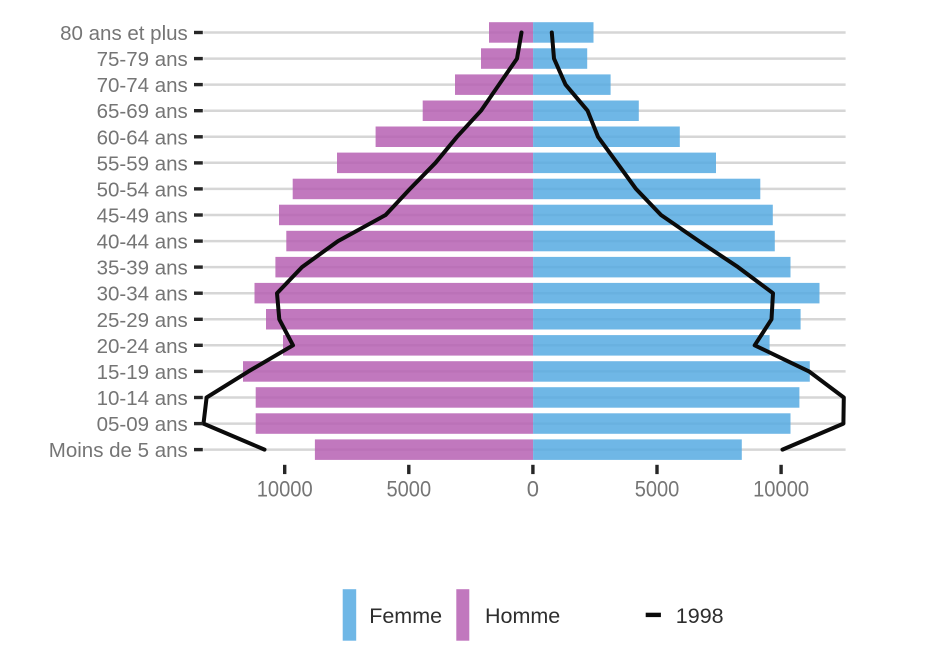 This screenshot has width=944, height=652. I want to click on svg-text: 55-59 ans, so click(142, 163).